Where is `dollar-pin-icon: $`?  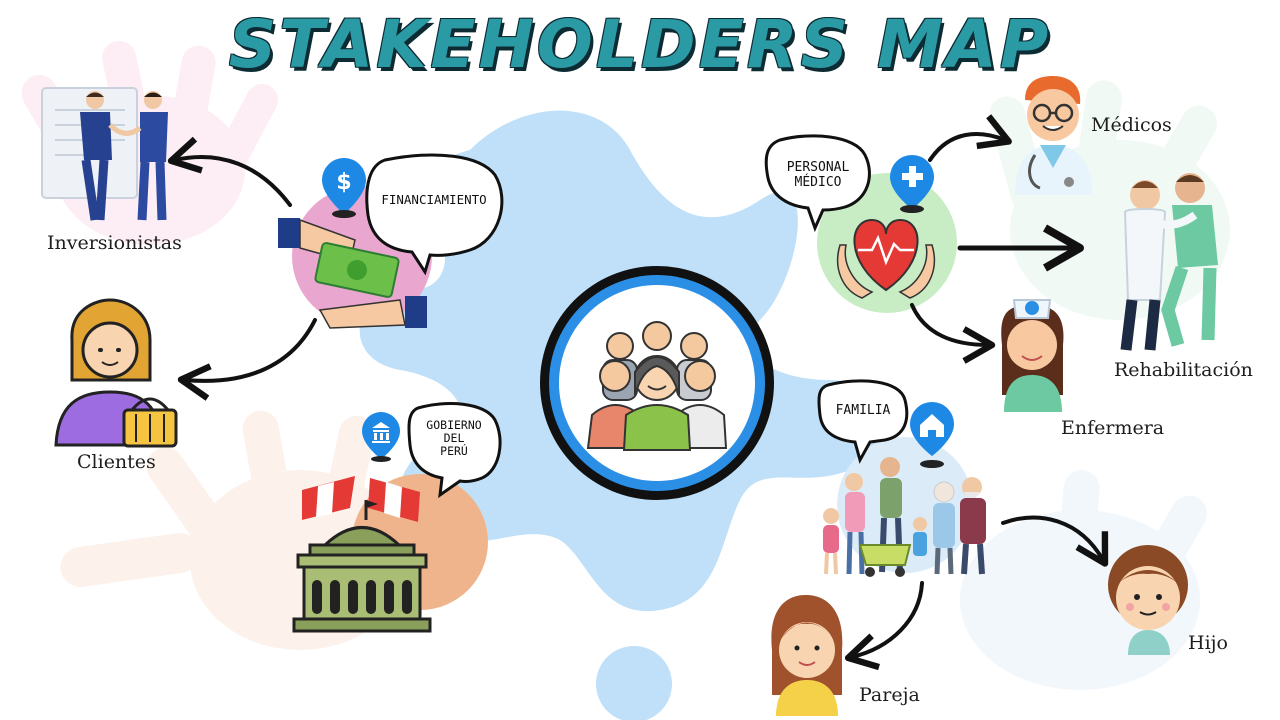 dollar-pin-icon: $ is located at coordinates (344, 188).